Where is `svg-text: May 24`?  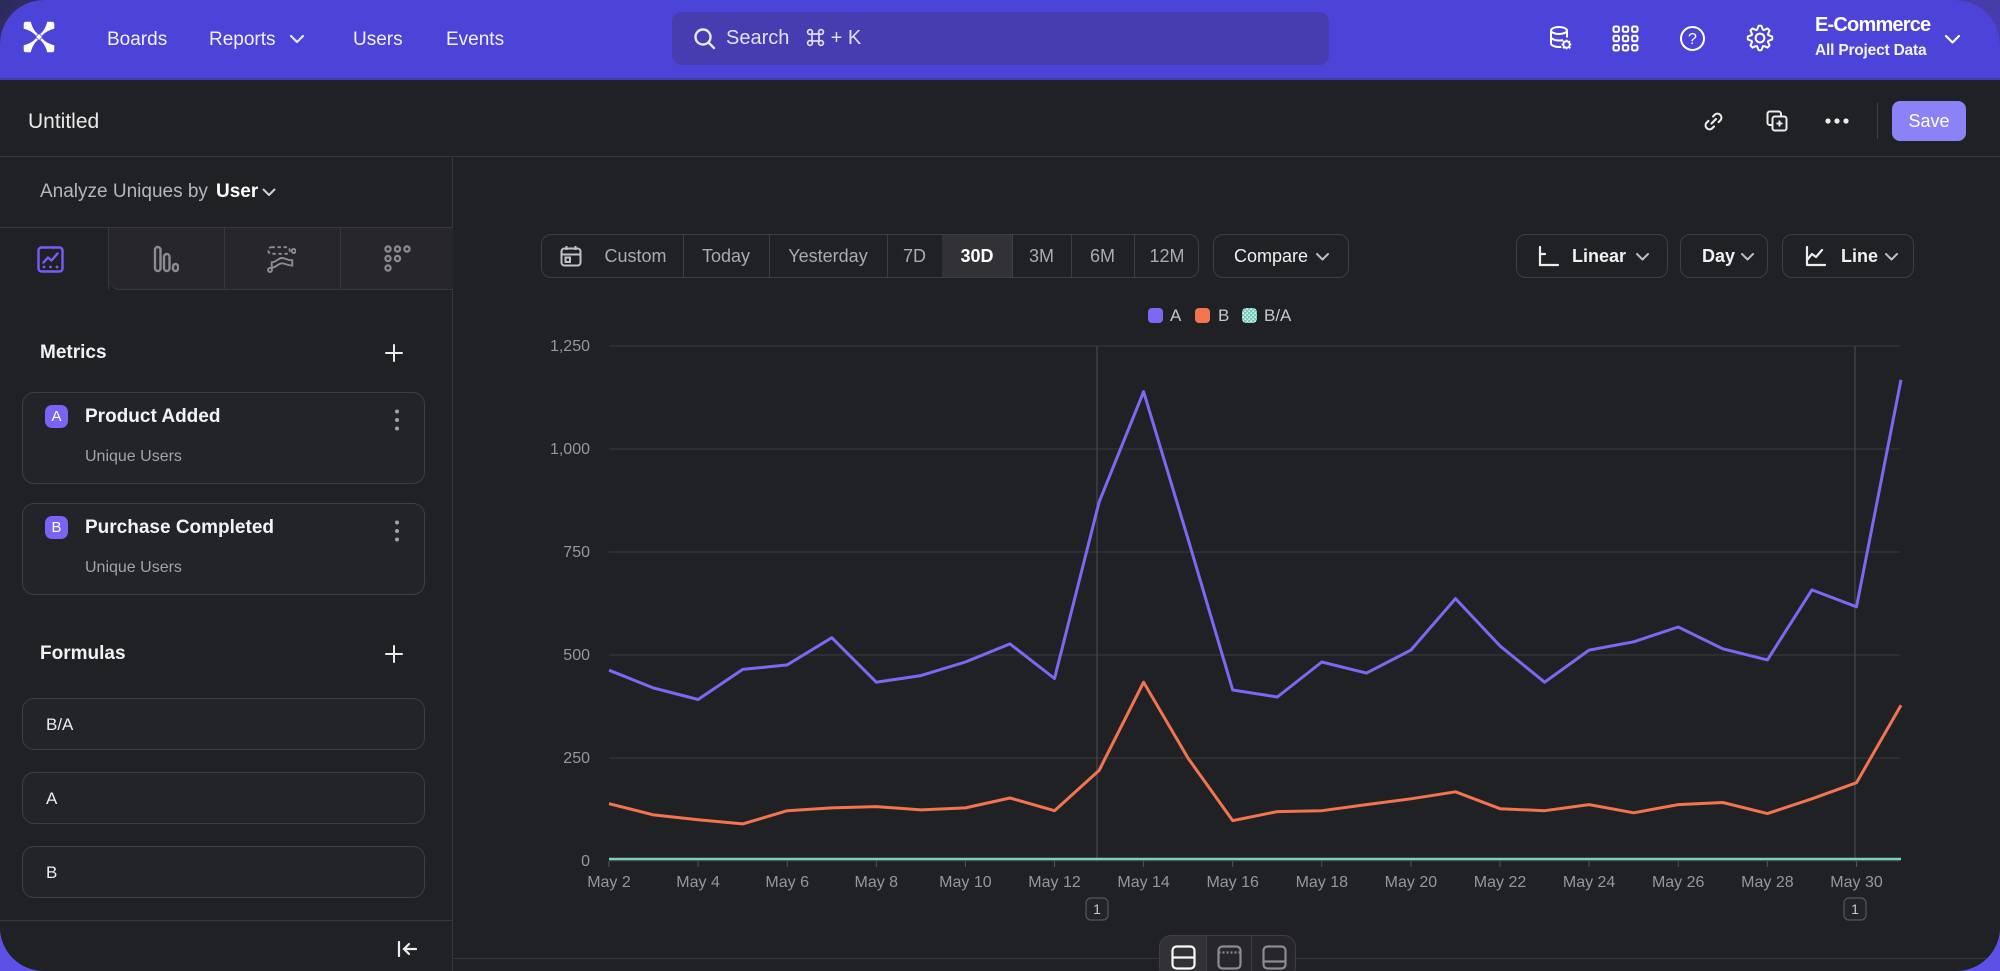
svg-text: May 24 is located at coordinates (1589, 882).